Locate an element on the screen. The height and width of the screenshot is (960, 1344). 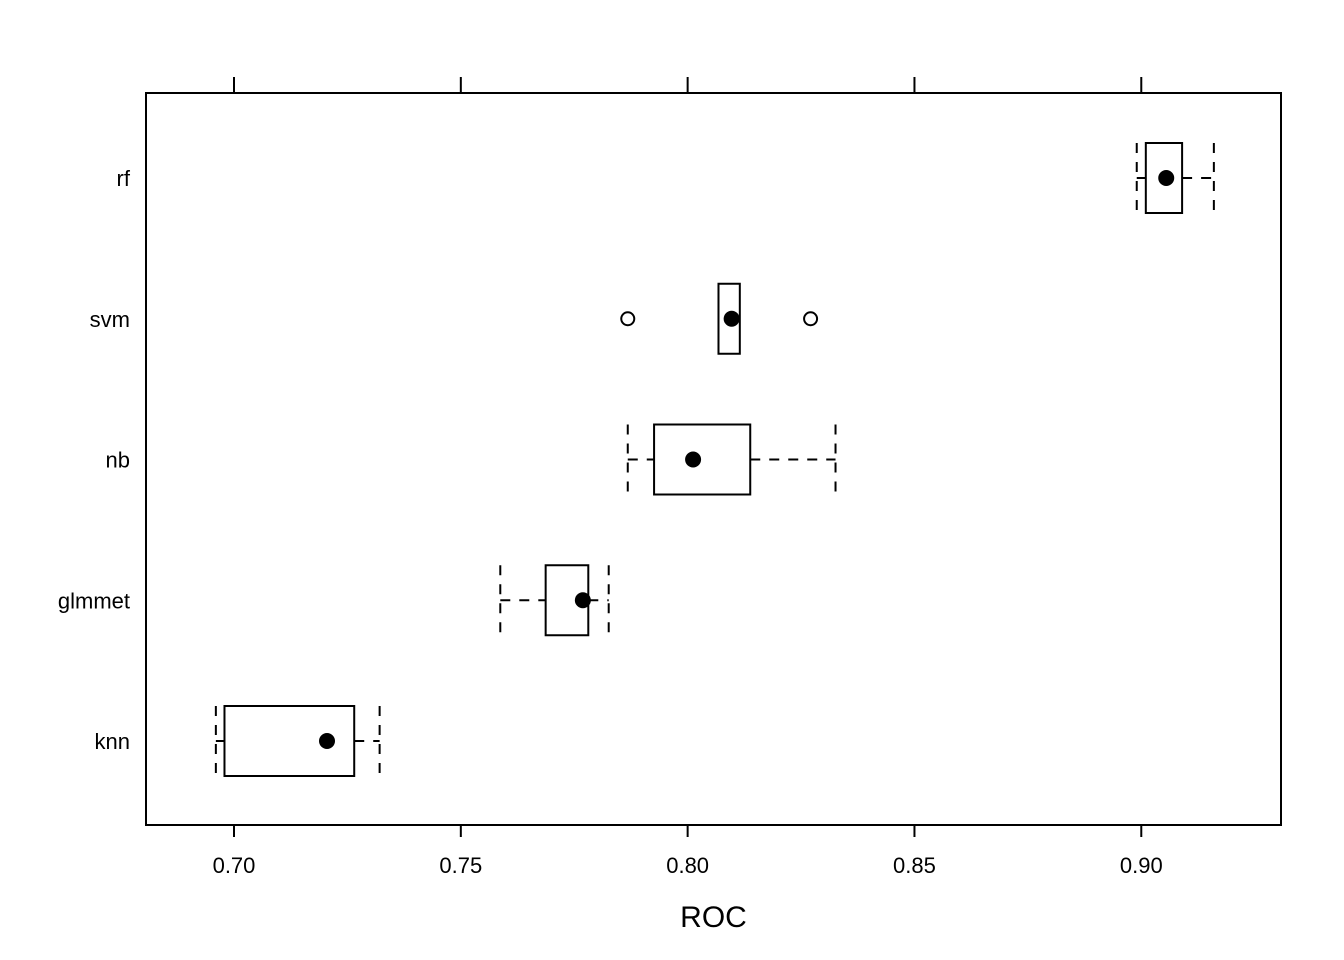
x-axis-title: ROC is located at coordinates (713, 917).